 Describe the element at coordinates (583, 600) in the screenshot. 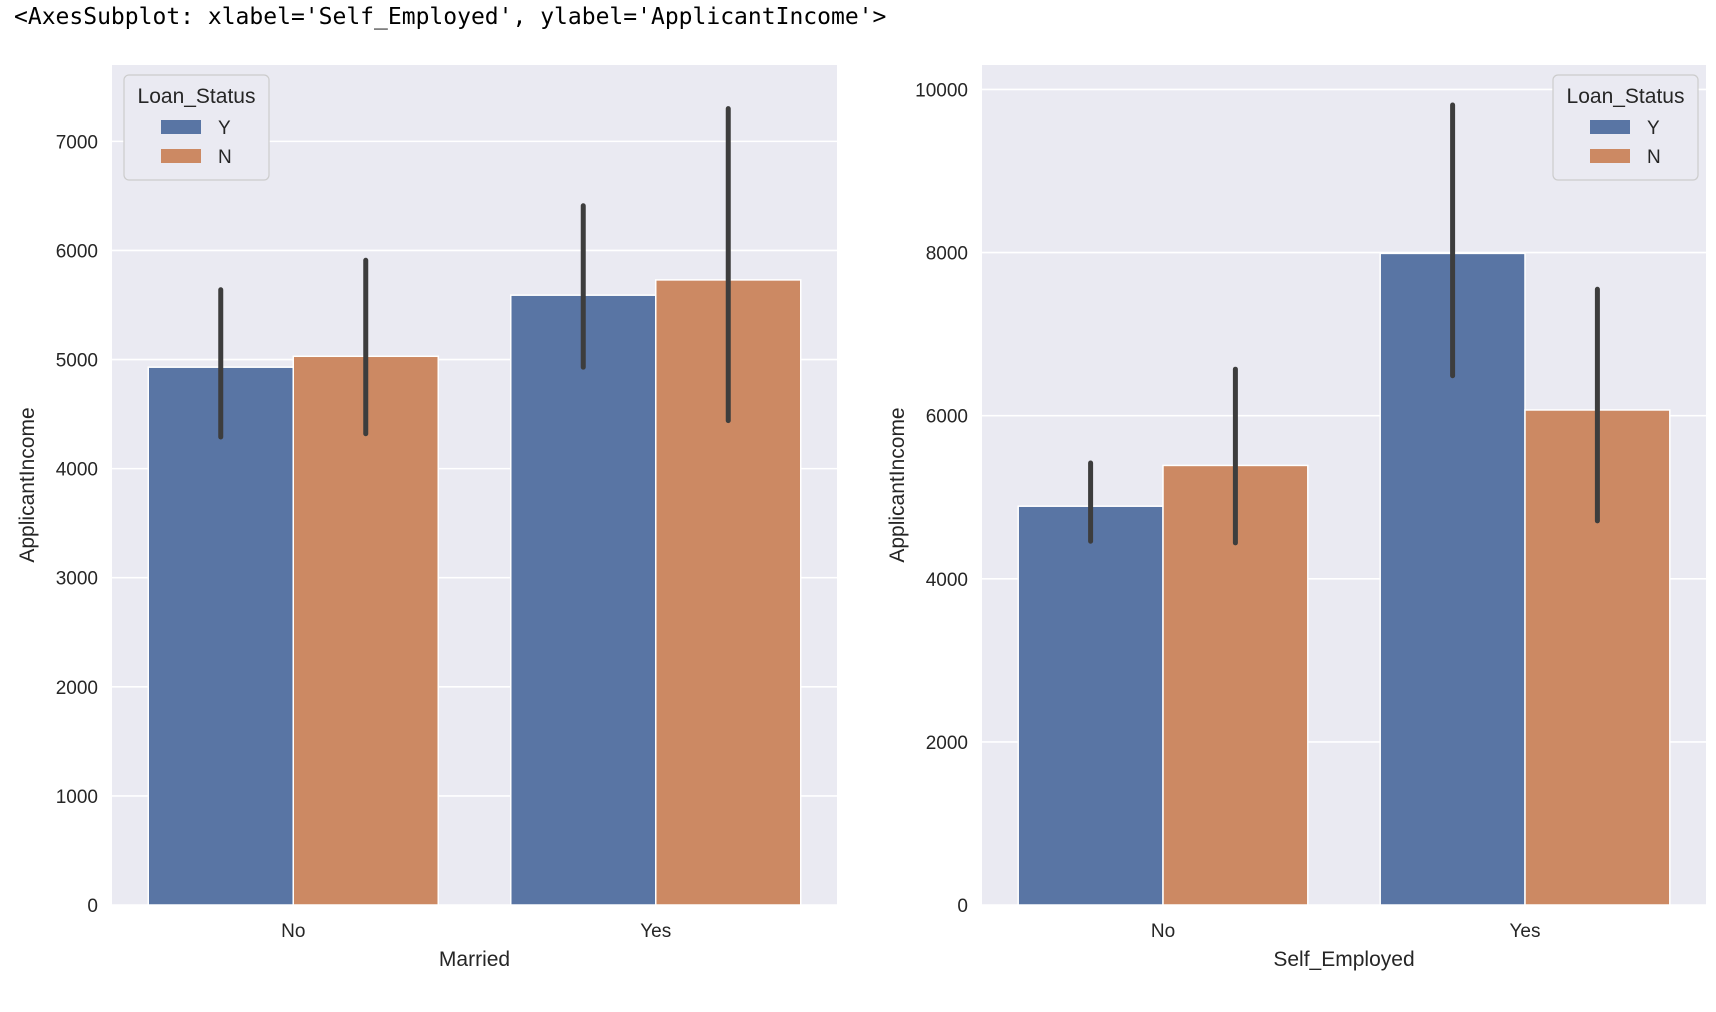

I see `bar-Y-Yes` at that location.